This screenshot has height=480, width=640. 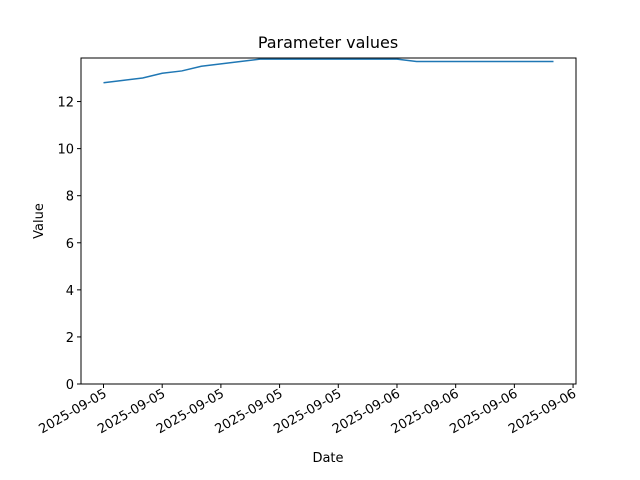 What do you see at coordinates (39, 221) in the screenshot?
I see `y-axis-label: Value` at bounding box center [39, 221].